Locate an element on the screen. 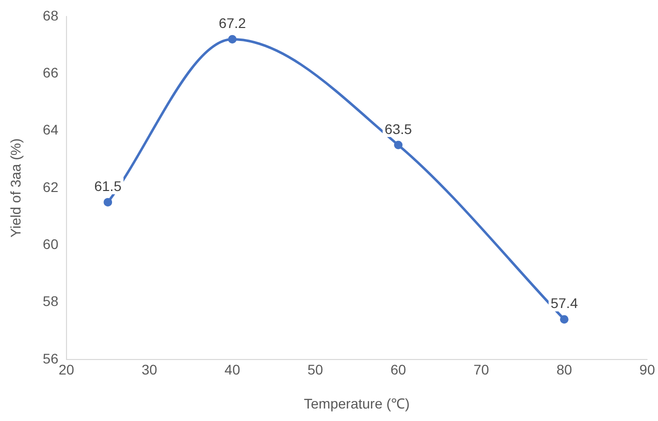 This screenshot has width=658, height=421. data-label: 67.2 is located at coordinates (232, 23).